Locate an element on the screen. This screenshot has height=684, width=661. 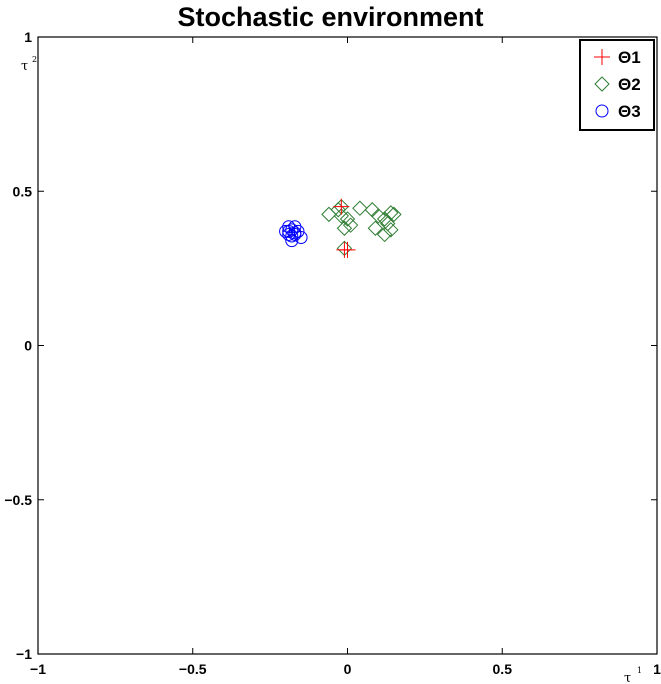
x-axis-label: τ is located at coordinates (627, 677).